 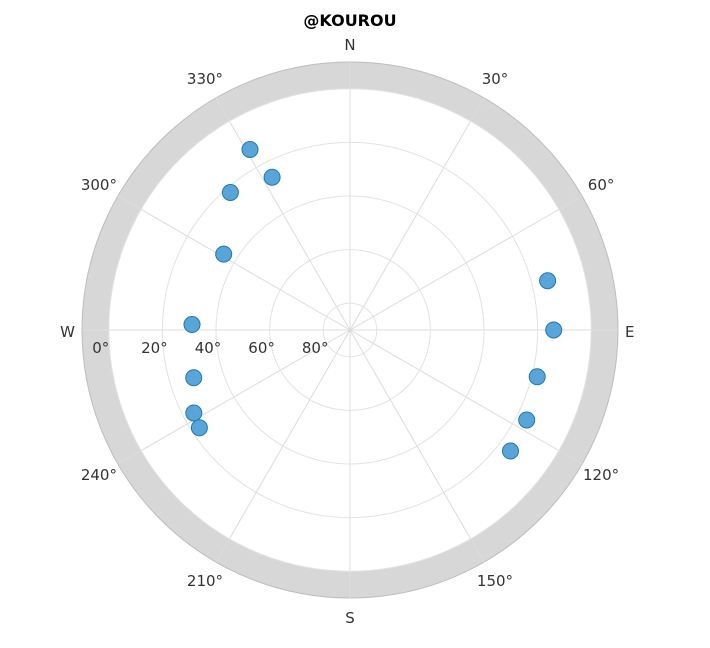 I want to click on azimuth-tick-label: 150°, so click(x=495, y=581).